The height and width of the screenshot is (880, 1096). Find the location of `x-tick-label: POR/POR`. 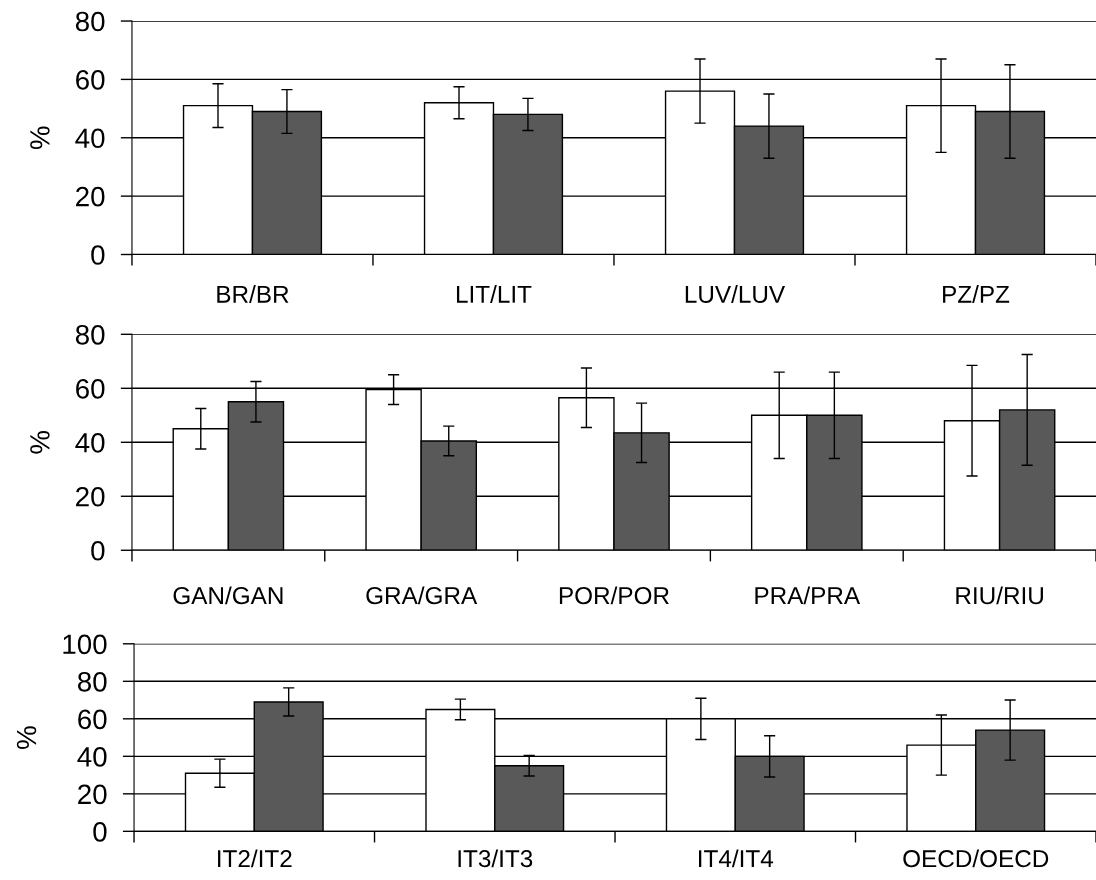

x-tick-label: POR/POR is located at coordinates (614, 595).